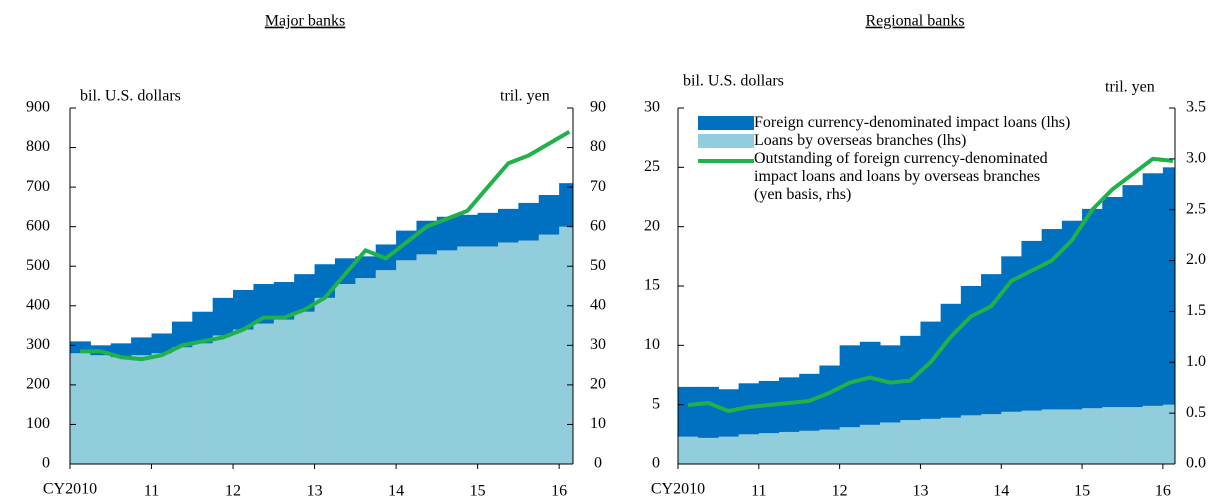 The width and height of the screenshot is (1220, 502). Describe the element at coordinates (860, 140) in the screenshot. I see `legend-label: Loans by overseas branches (lhs)` at that location.